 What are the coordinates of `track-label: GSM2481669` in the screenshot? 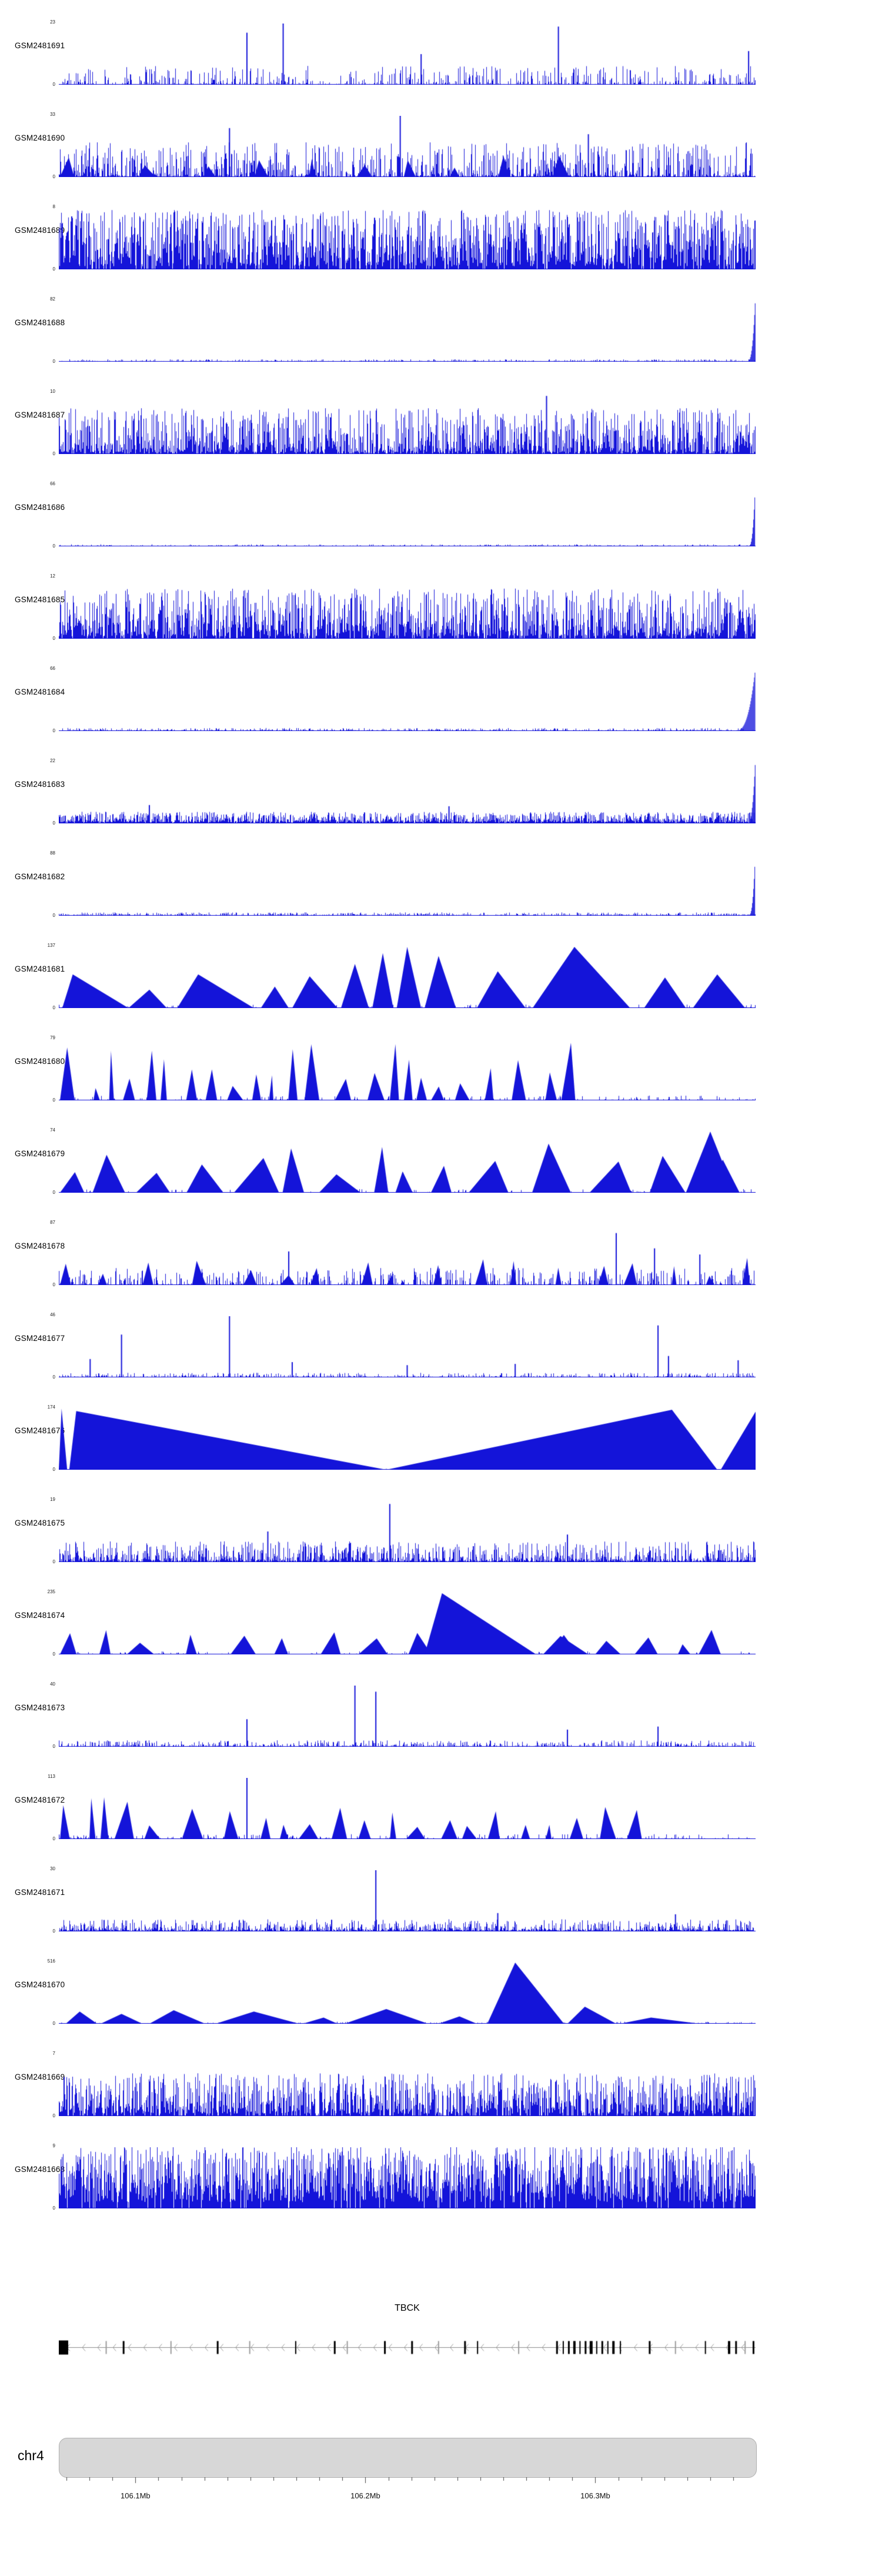 It's located at (40, 2077).